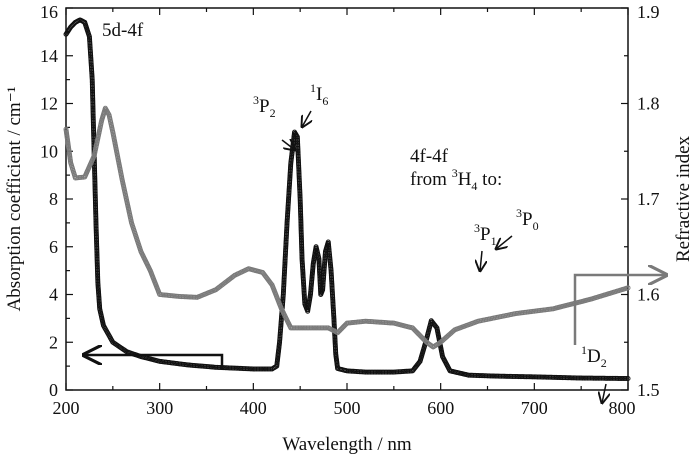 This screenshot has width=700, height=464. What do you see at coordinates (604, 393) in the screenshot?
I see `pointer-1d2` at bounding box center [604, 393].